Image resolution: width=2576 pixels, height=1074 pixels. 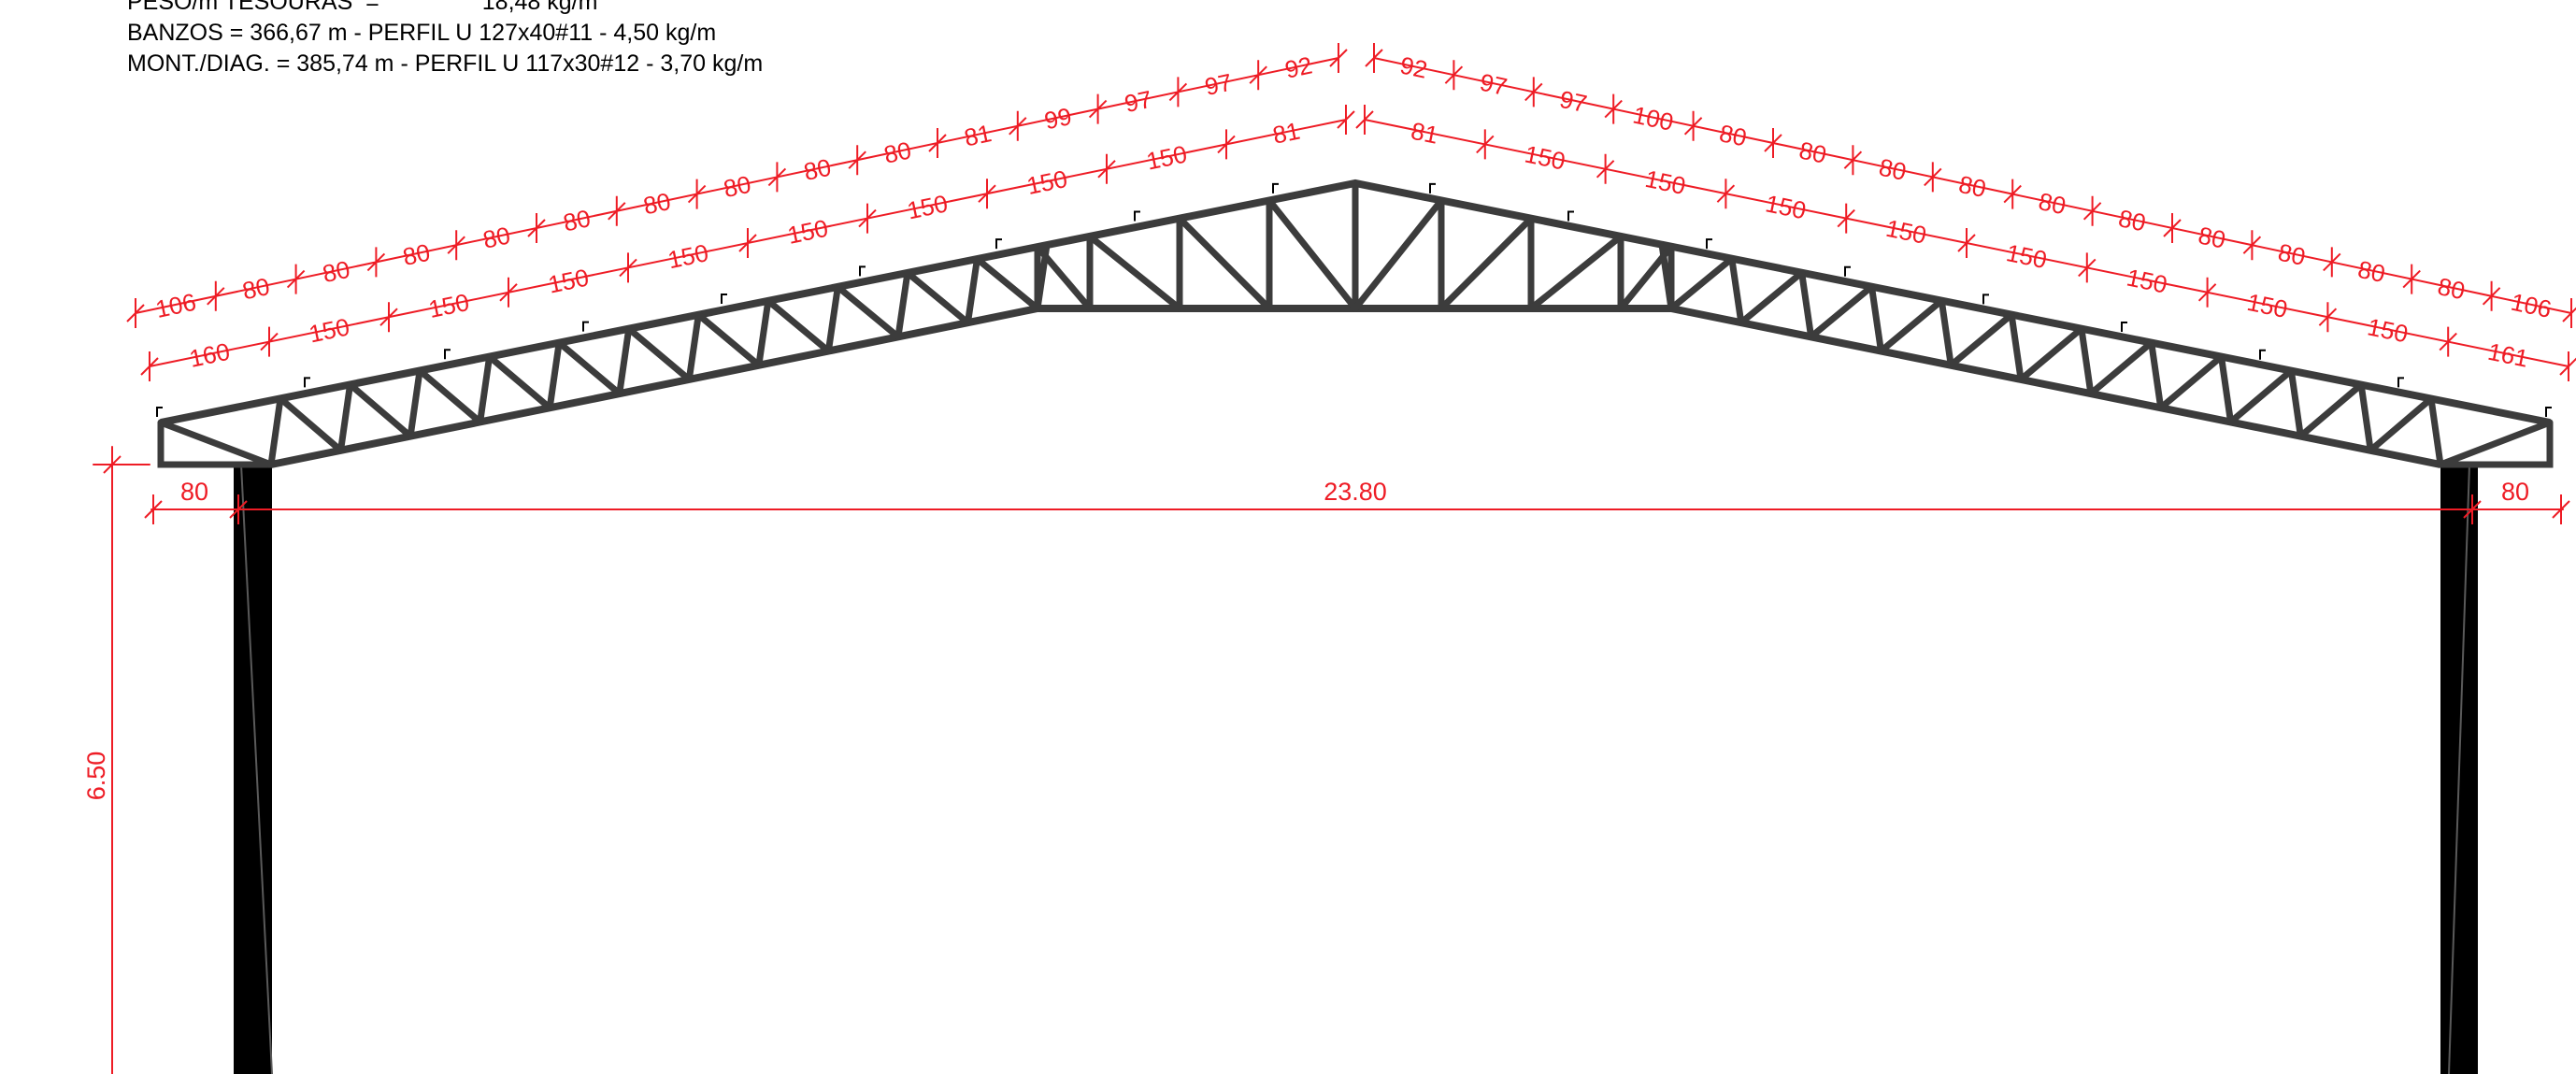 I want to click on dimension-chain: 160 150 150 150 150 150 150 150 150 81, so click(x=747, y=243).